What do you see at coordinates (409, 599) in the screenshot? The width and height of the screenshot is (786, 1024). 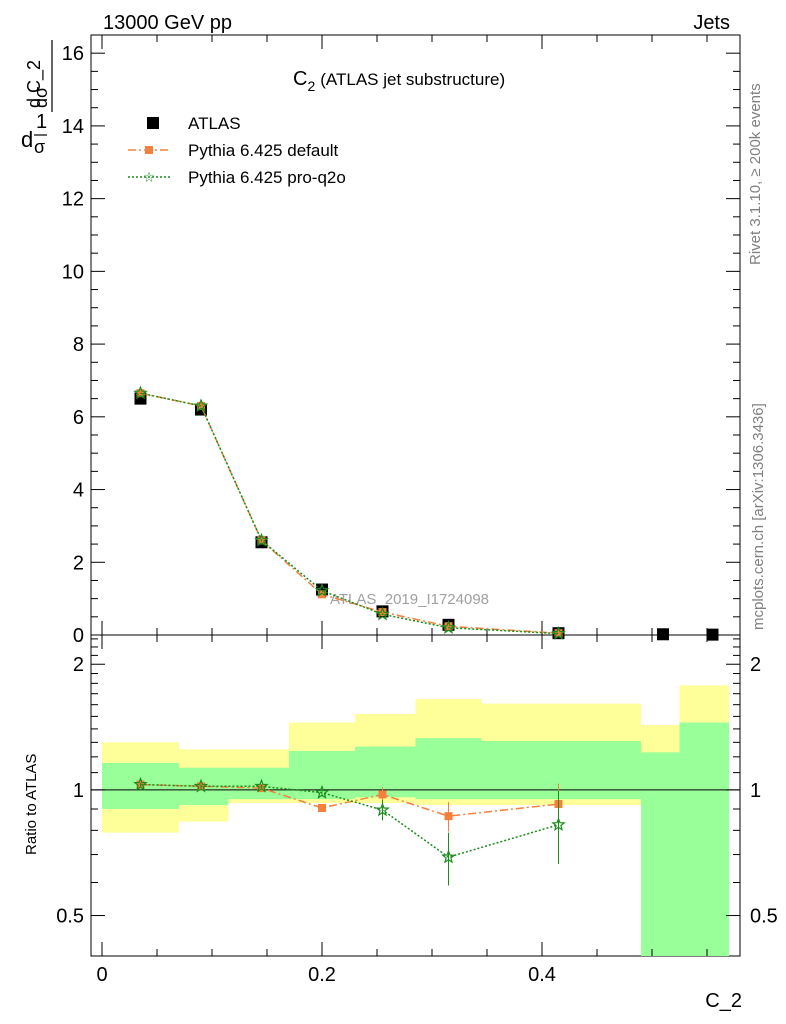 I see `analysis-watermark: ATLAS_2019_I1724098` at bounding box center [409, 599].